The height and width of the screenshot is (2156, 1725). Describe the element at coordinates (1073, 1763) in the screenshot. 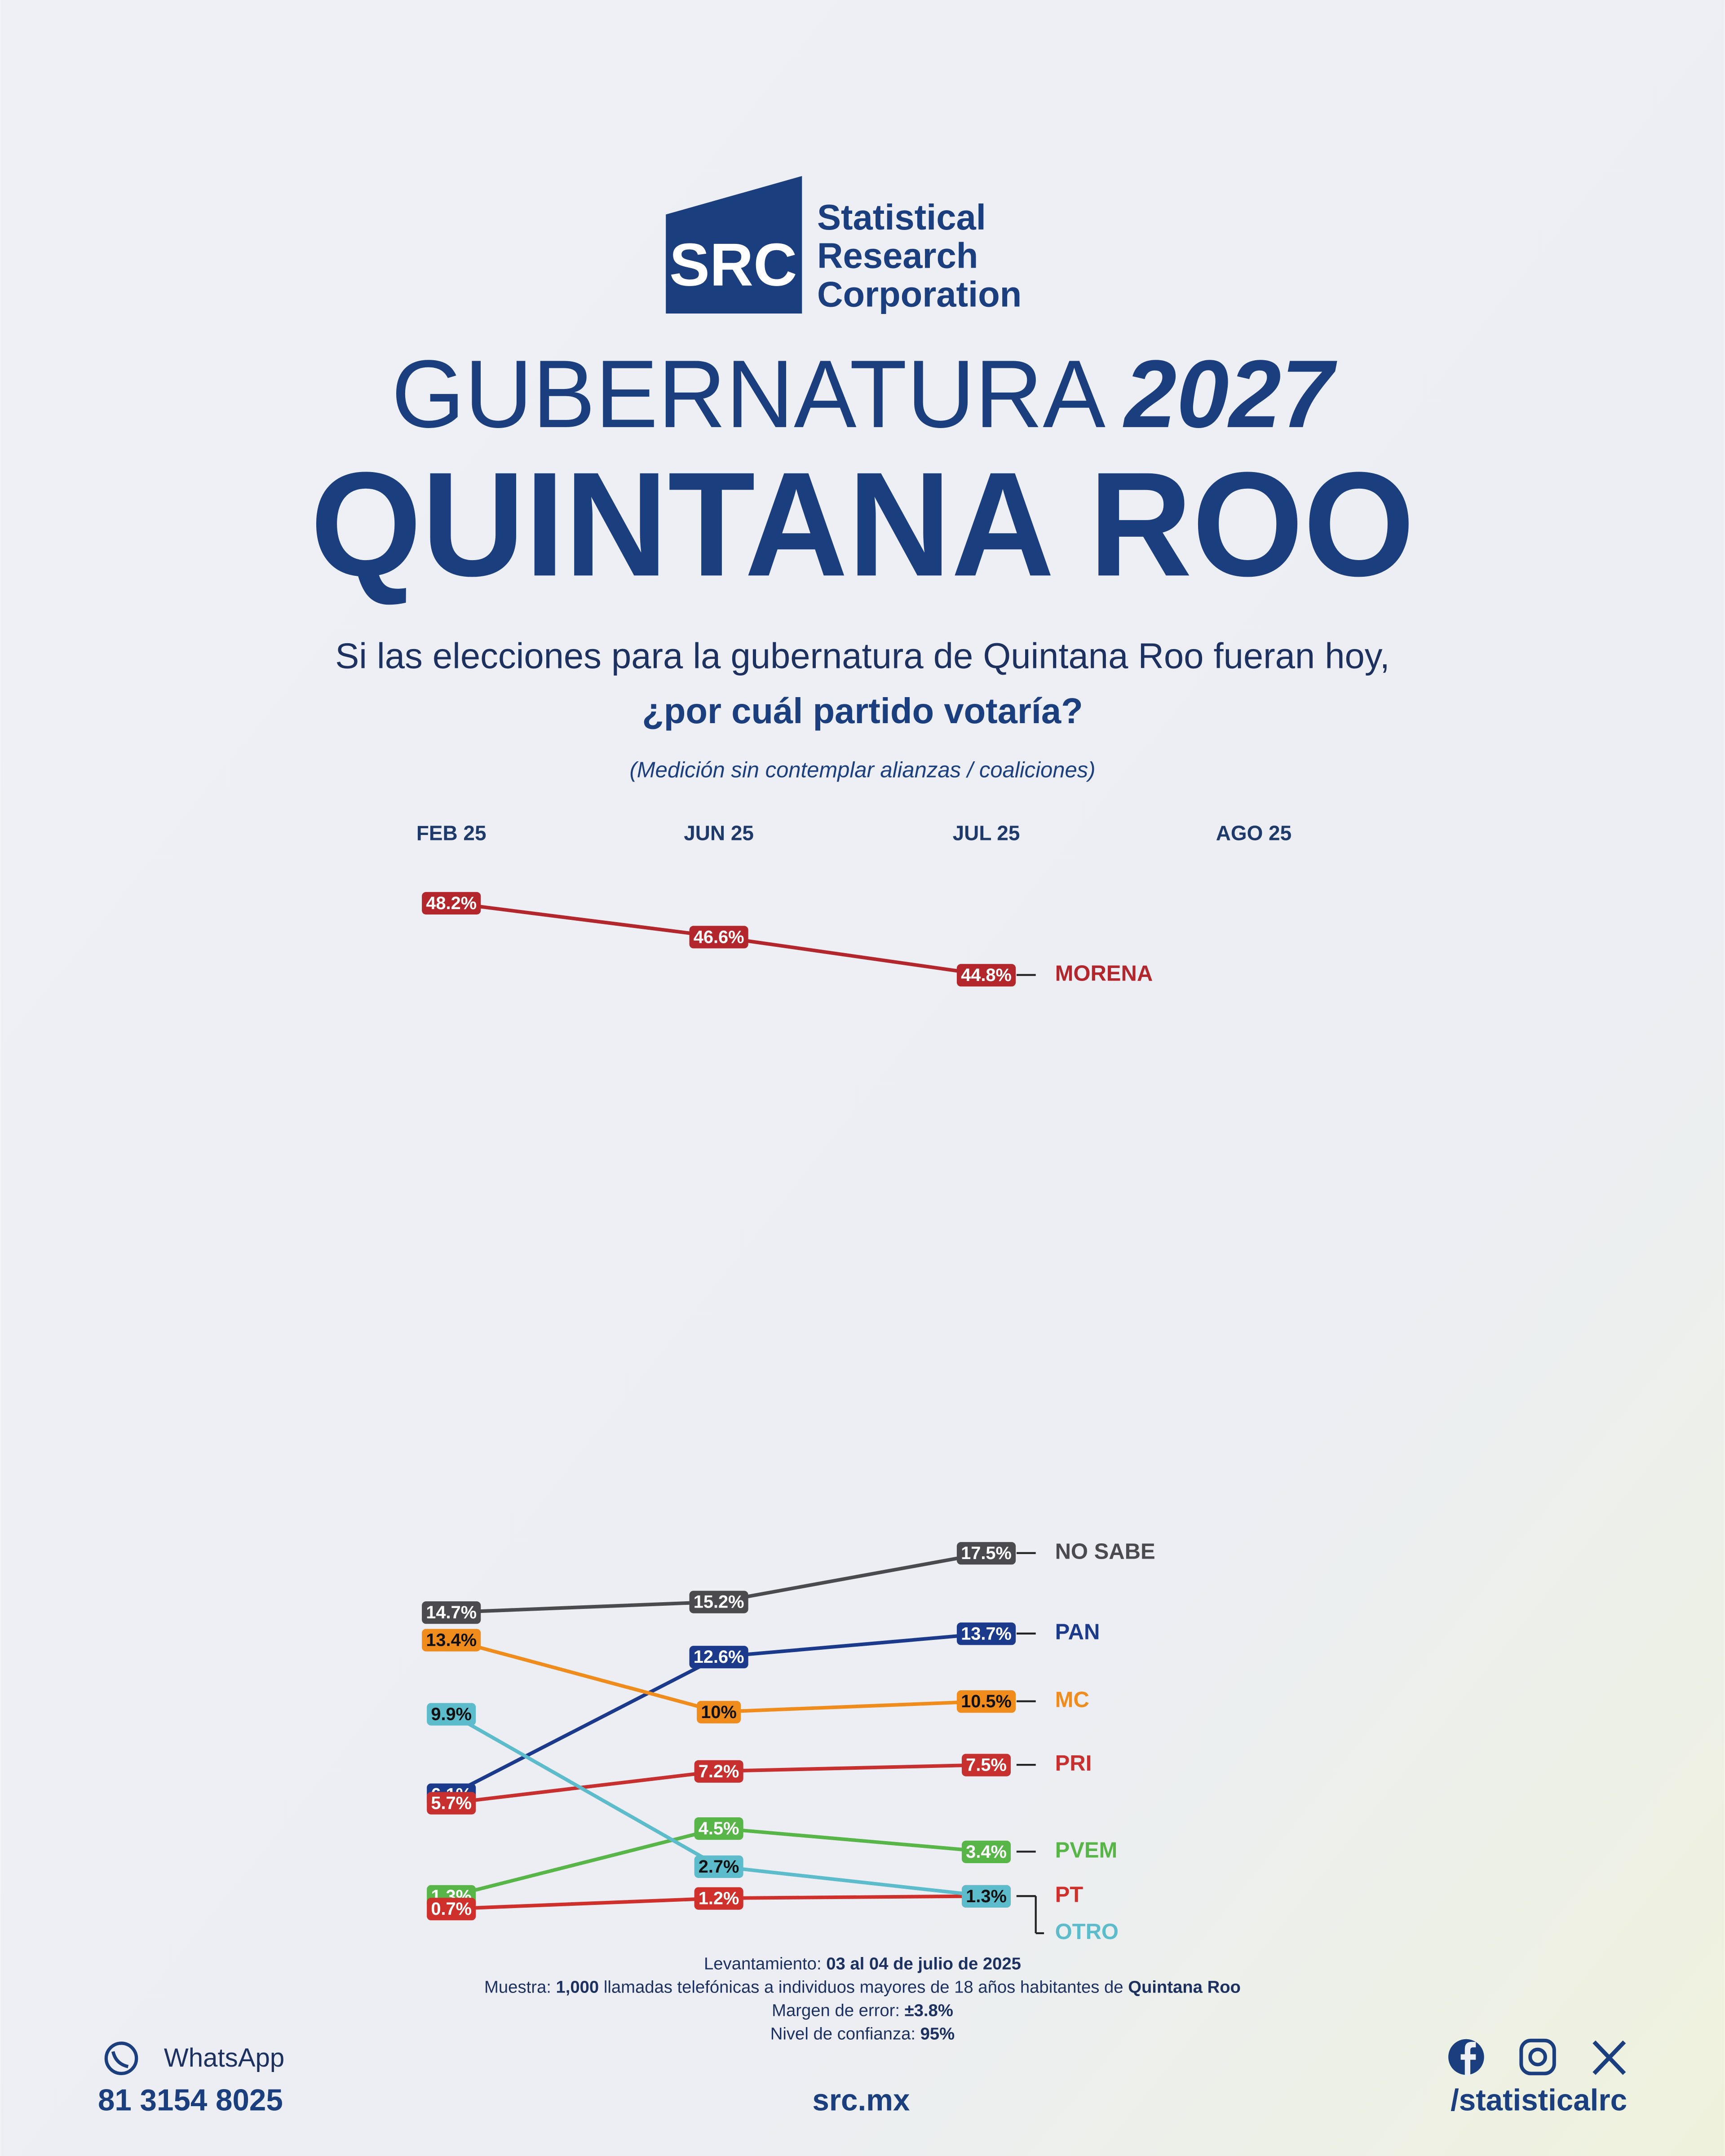

I see `series-name: PRI` at that location.